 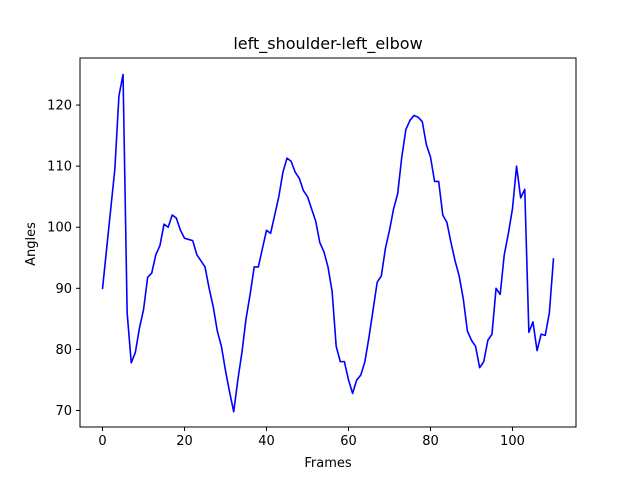 I want to click on x-tick-label: 100, so click(x=512, y=441).